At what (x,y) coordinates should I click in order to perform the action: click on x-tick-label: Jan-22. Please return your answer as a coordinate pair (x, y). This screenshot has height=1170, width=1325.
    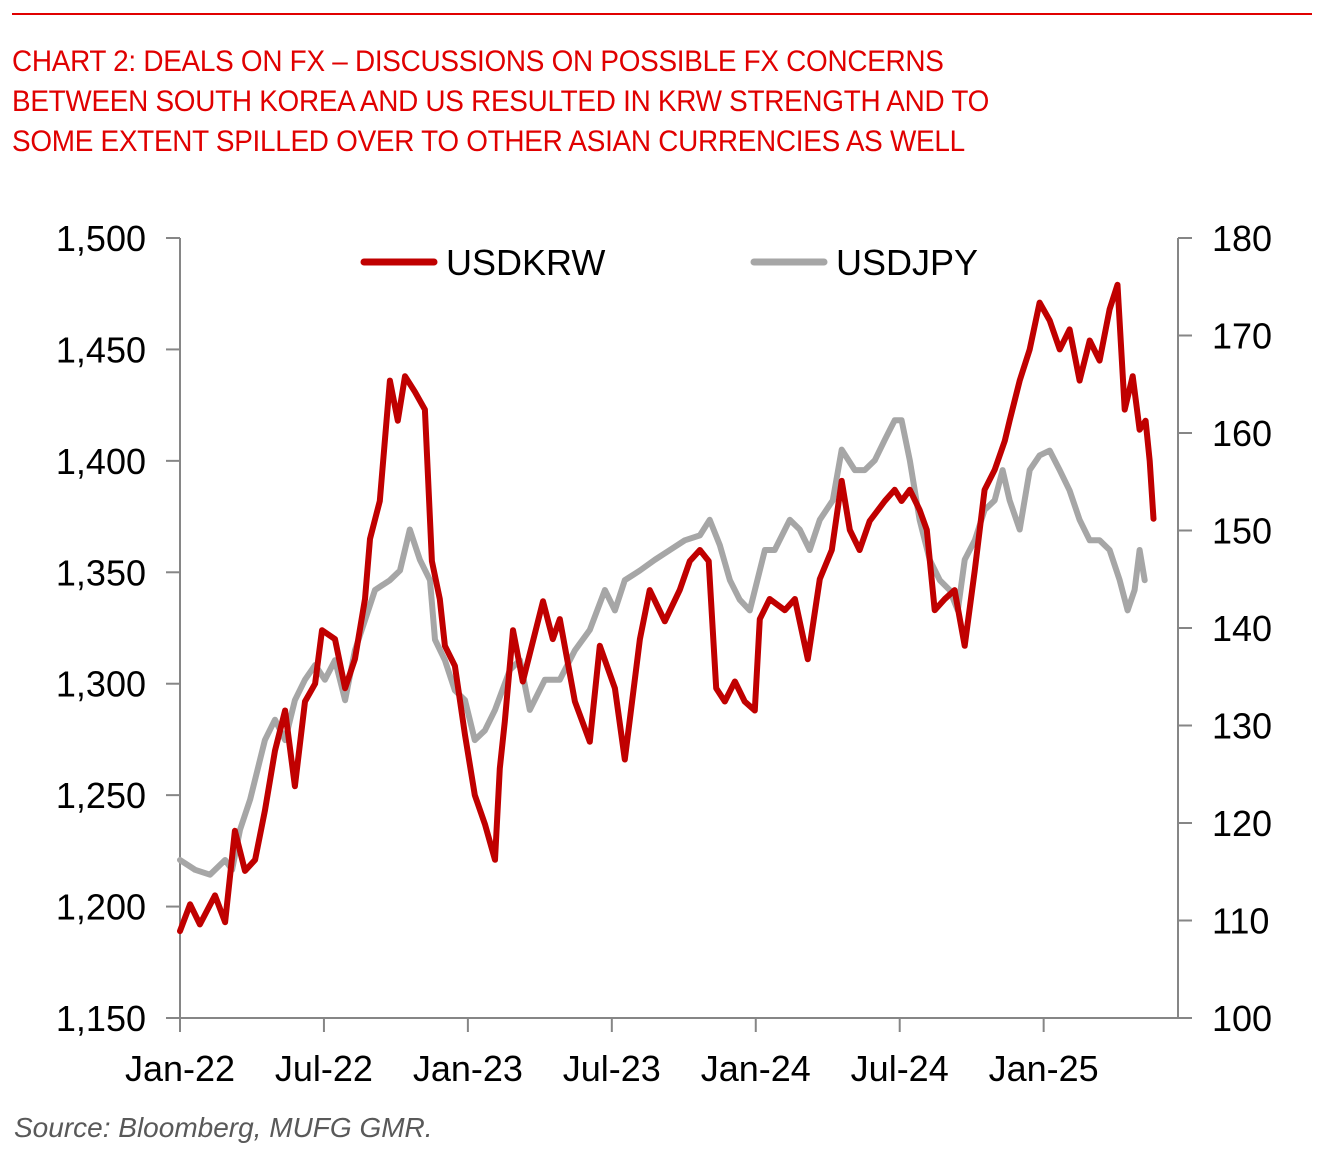
    Looking at the image, I should click on (180, 1068).